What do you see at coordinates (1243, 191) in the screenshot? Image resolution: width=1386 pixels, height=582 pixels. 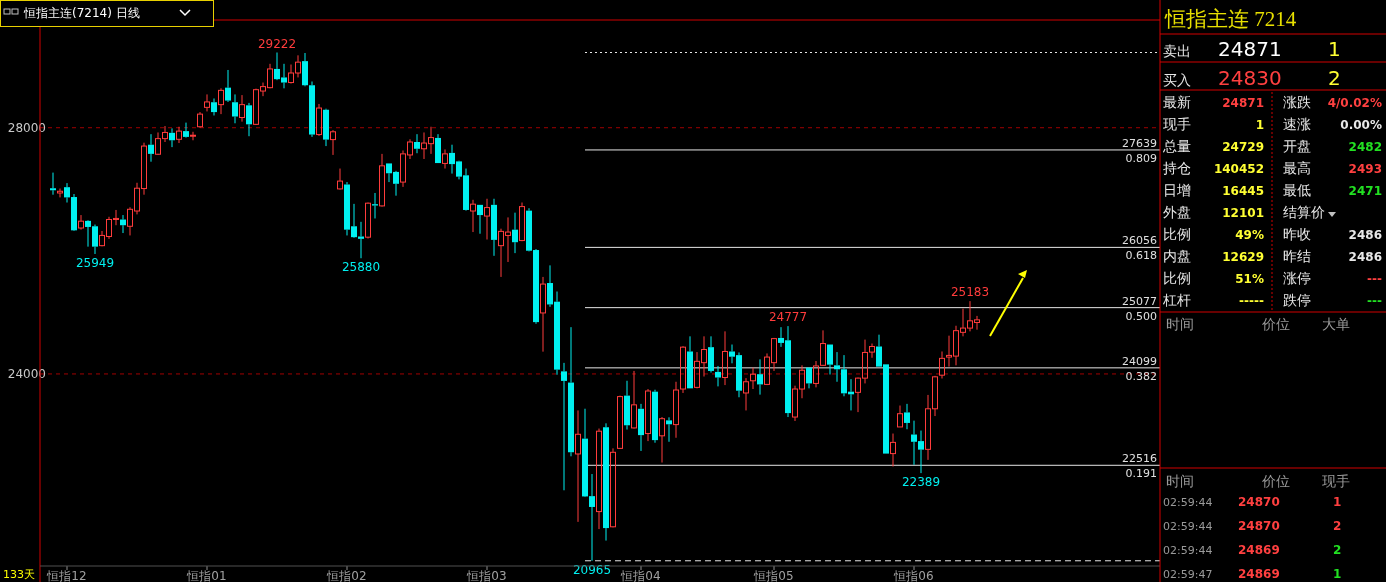 I see `text: 16445` at bounding box center [1243, 191].